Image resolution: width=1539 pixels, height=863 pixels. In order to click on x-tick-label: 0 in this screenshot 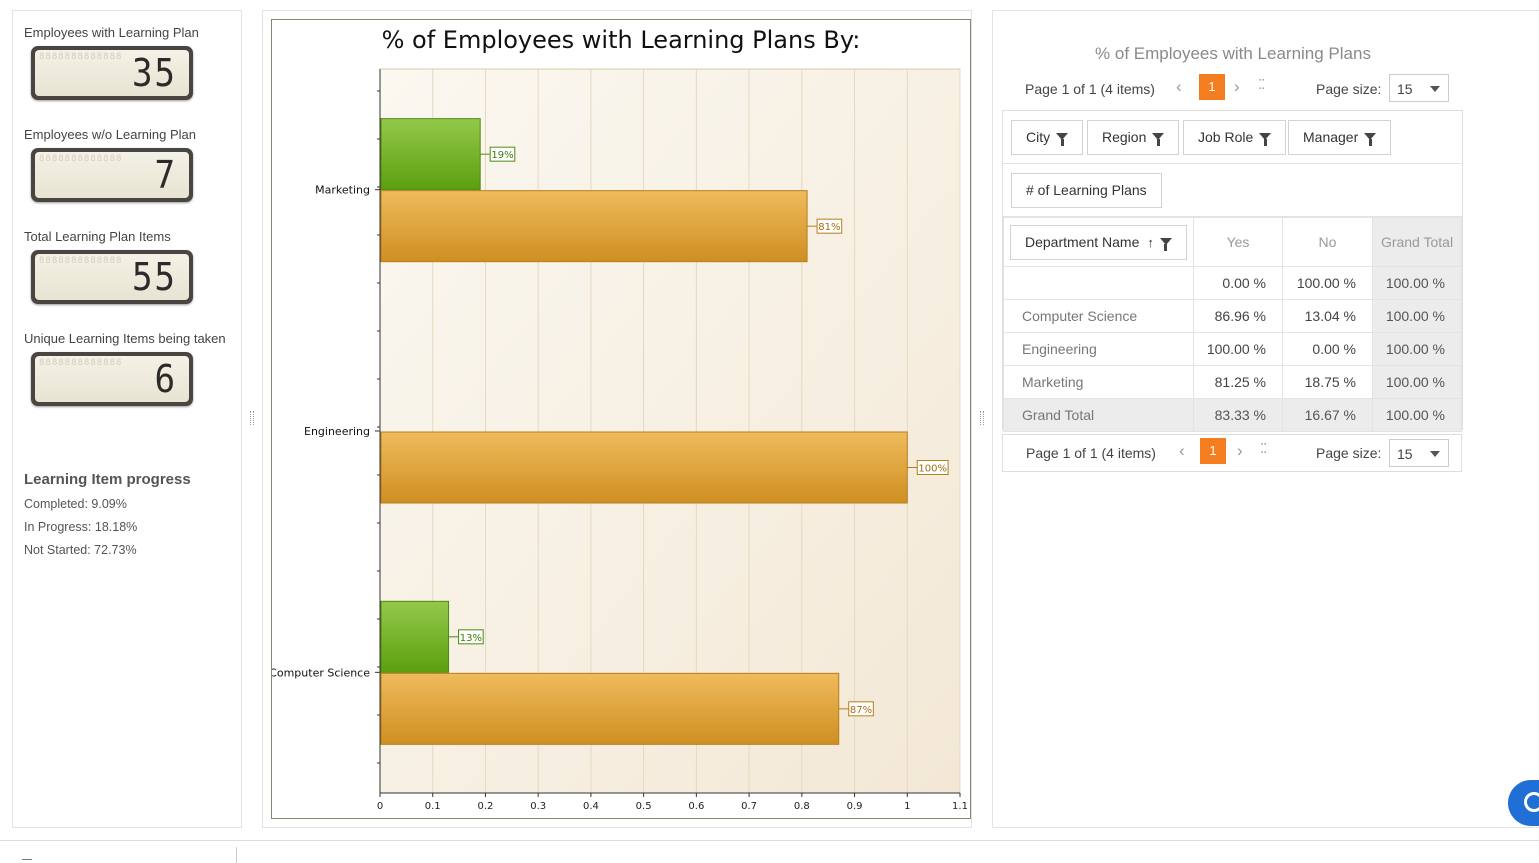, I will do `click(380, 806)`.